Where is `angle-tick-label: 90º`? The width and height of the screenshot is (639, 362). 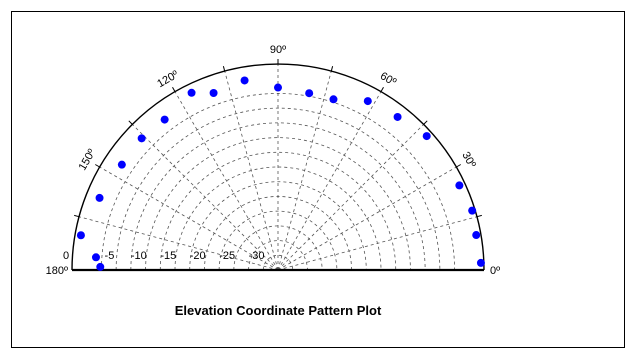
angle-tick-label: 90º is located at coordinates (278, 50).